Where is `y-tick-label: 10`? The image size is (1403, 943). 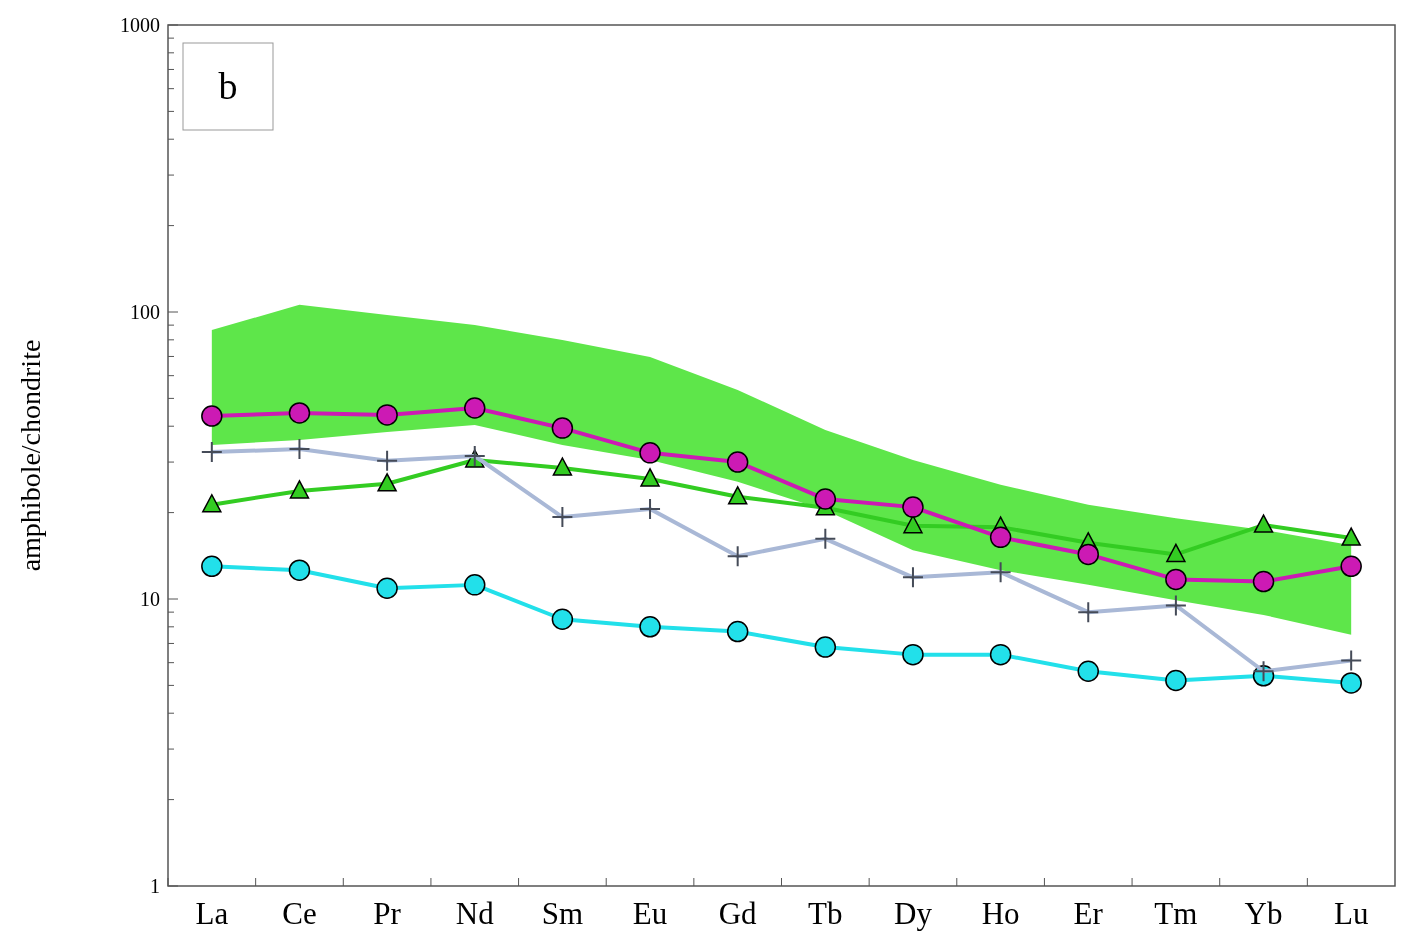
y-tick-label: 10 is located at coordinates (150, 599).